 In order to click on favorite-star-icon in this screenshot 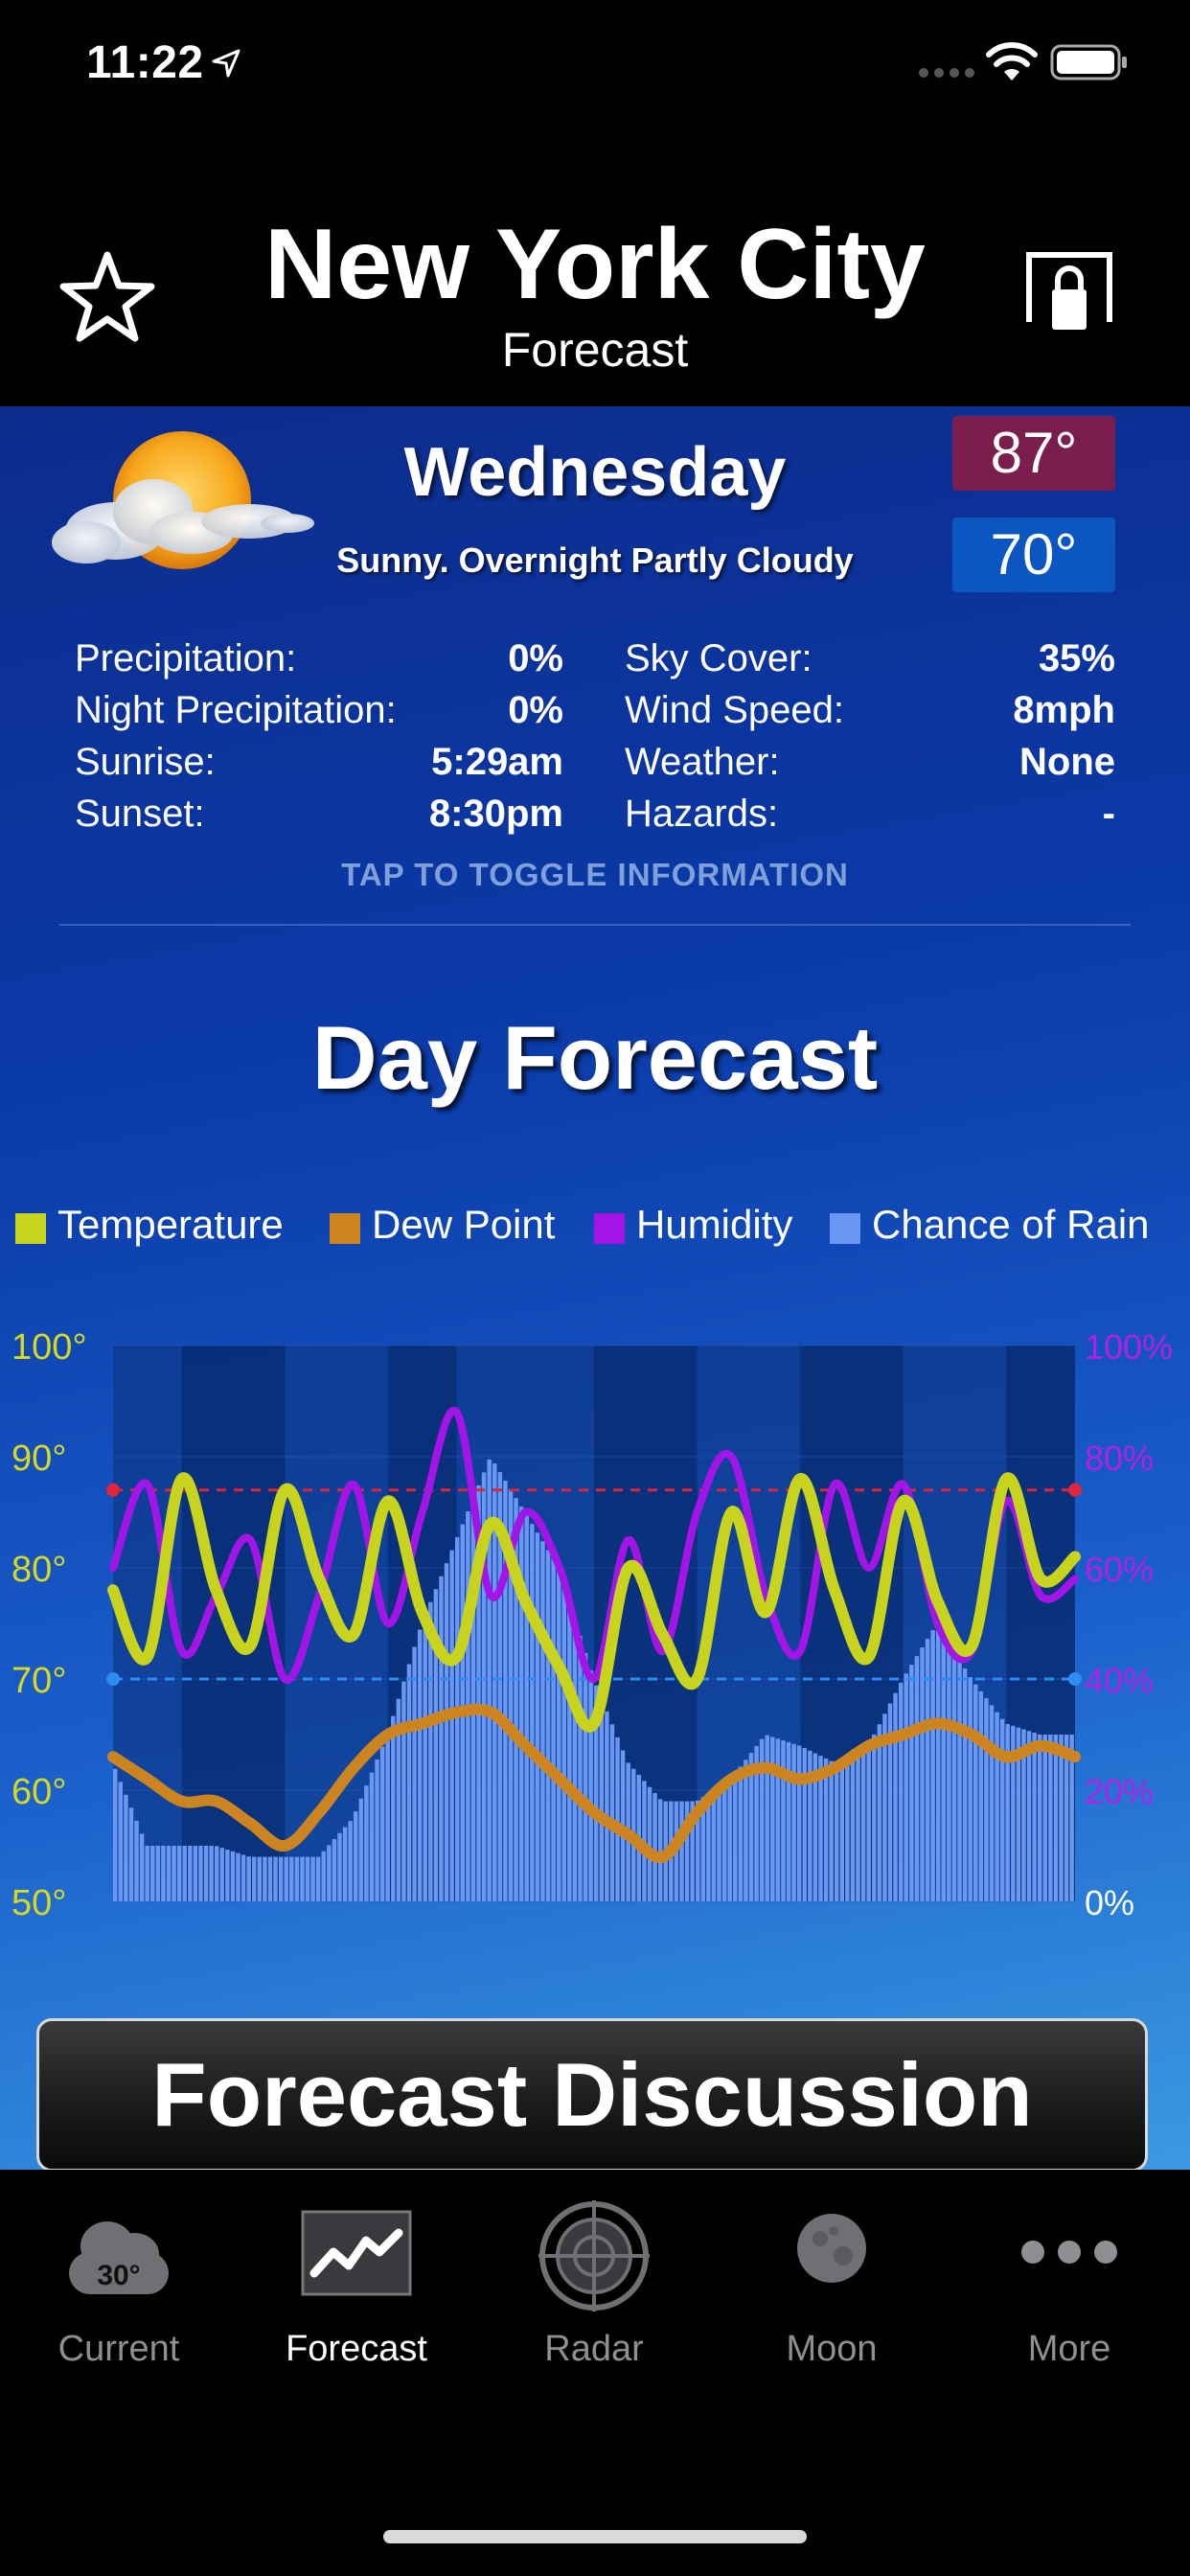, I will do `click(107, 297)`.